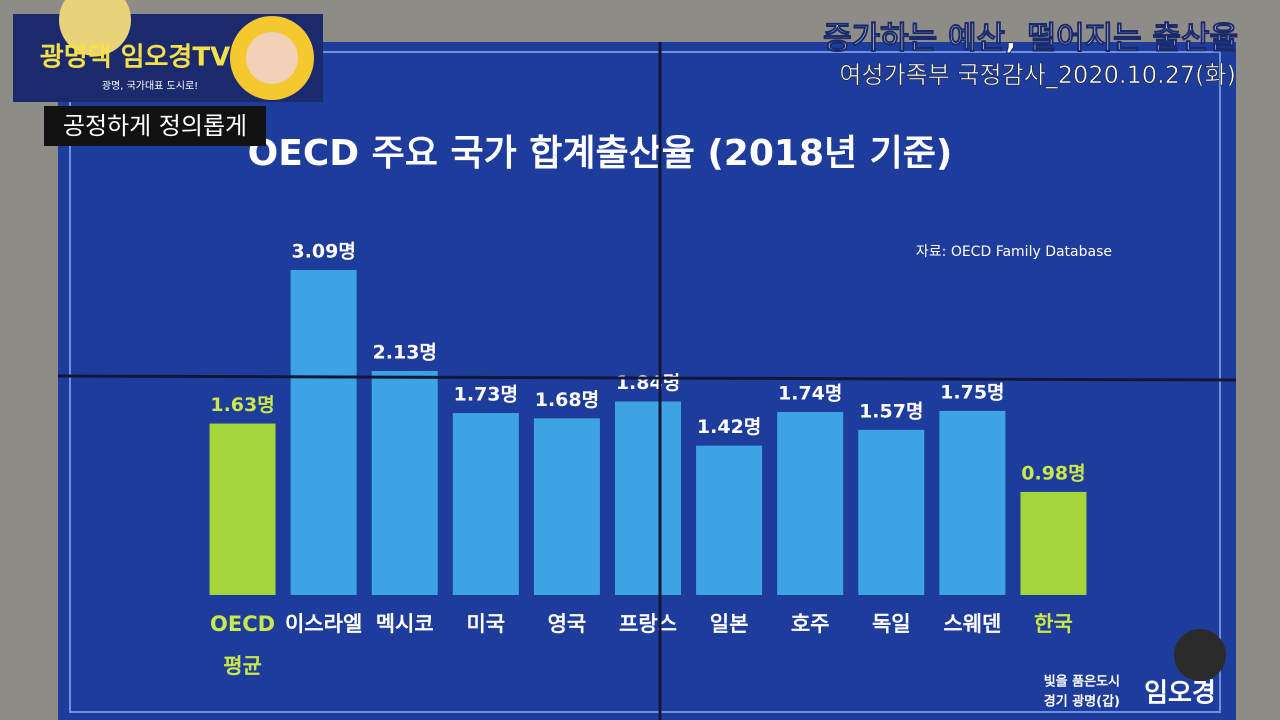 The image size is (1280, 720). Describe the element at coordinates (1082, 702) in the screenshot. I see `badge-line2: 경기 광명(갑)` at that location.